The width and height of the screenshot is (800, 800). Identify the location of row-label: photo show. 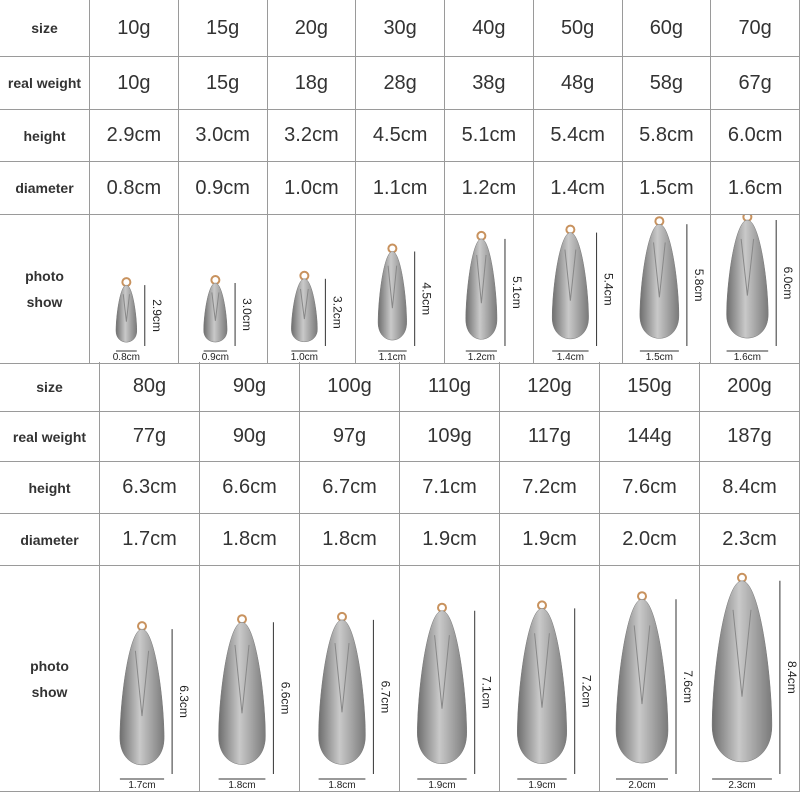
(45, 289).